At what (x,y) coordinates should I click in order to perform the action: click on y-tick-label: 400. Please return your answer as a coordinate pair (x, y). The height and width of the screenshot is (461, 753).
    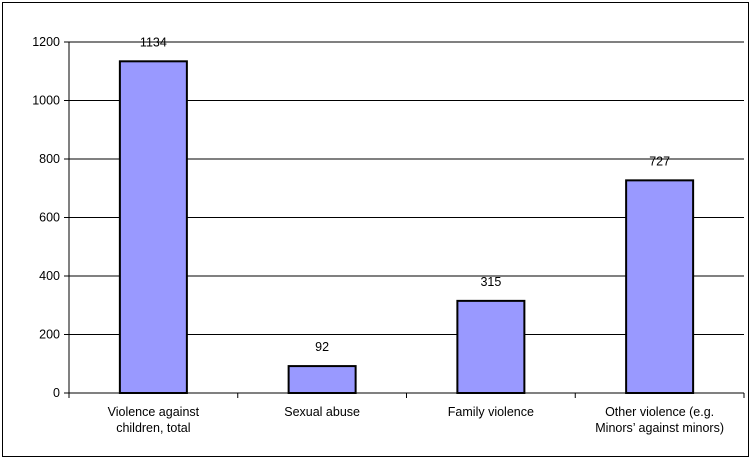
    Looking at the image, I should click on (49, 276).